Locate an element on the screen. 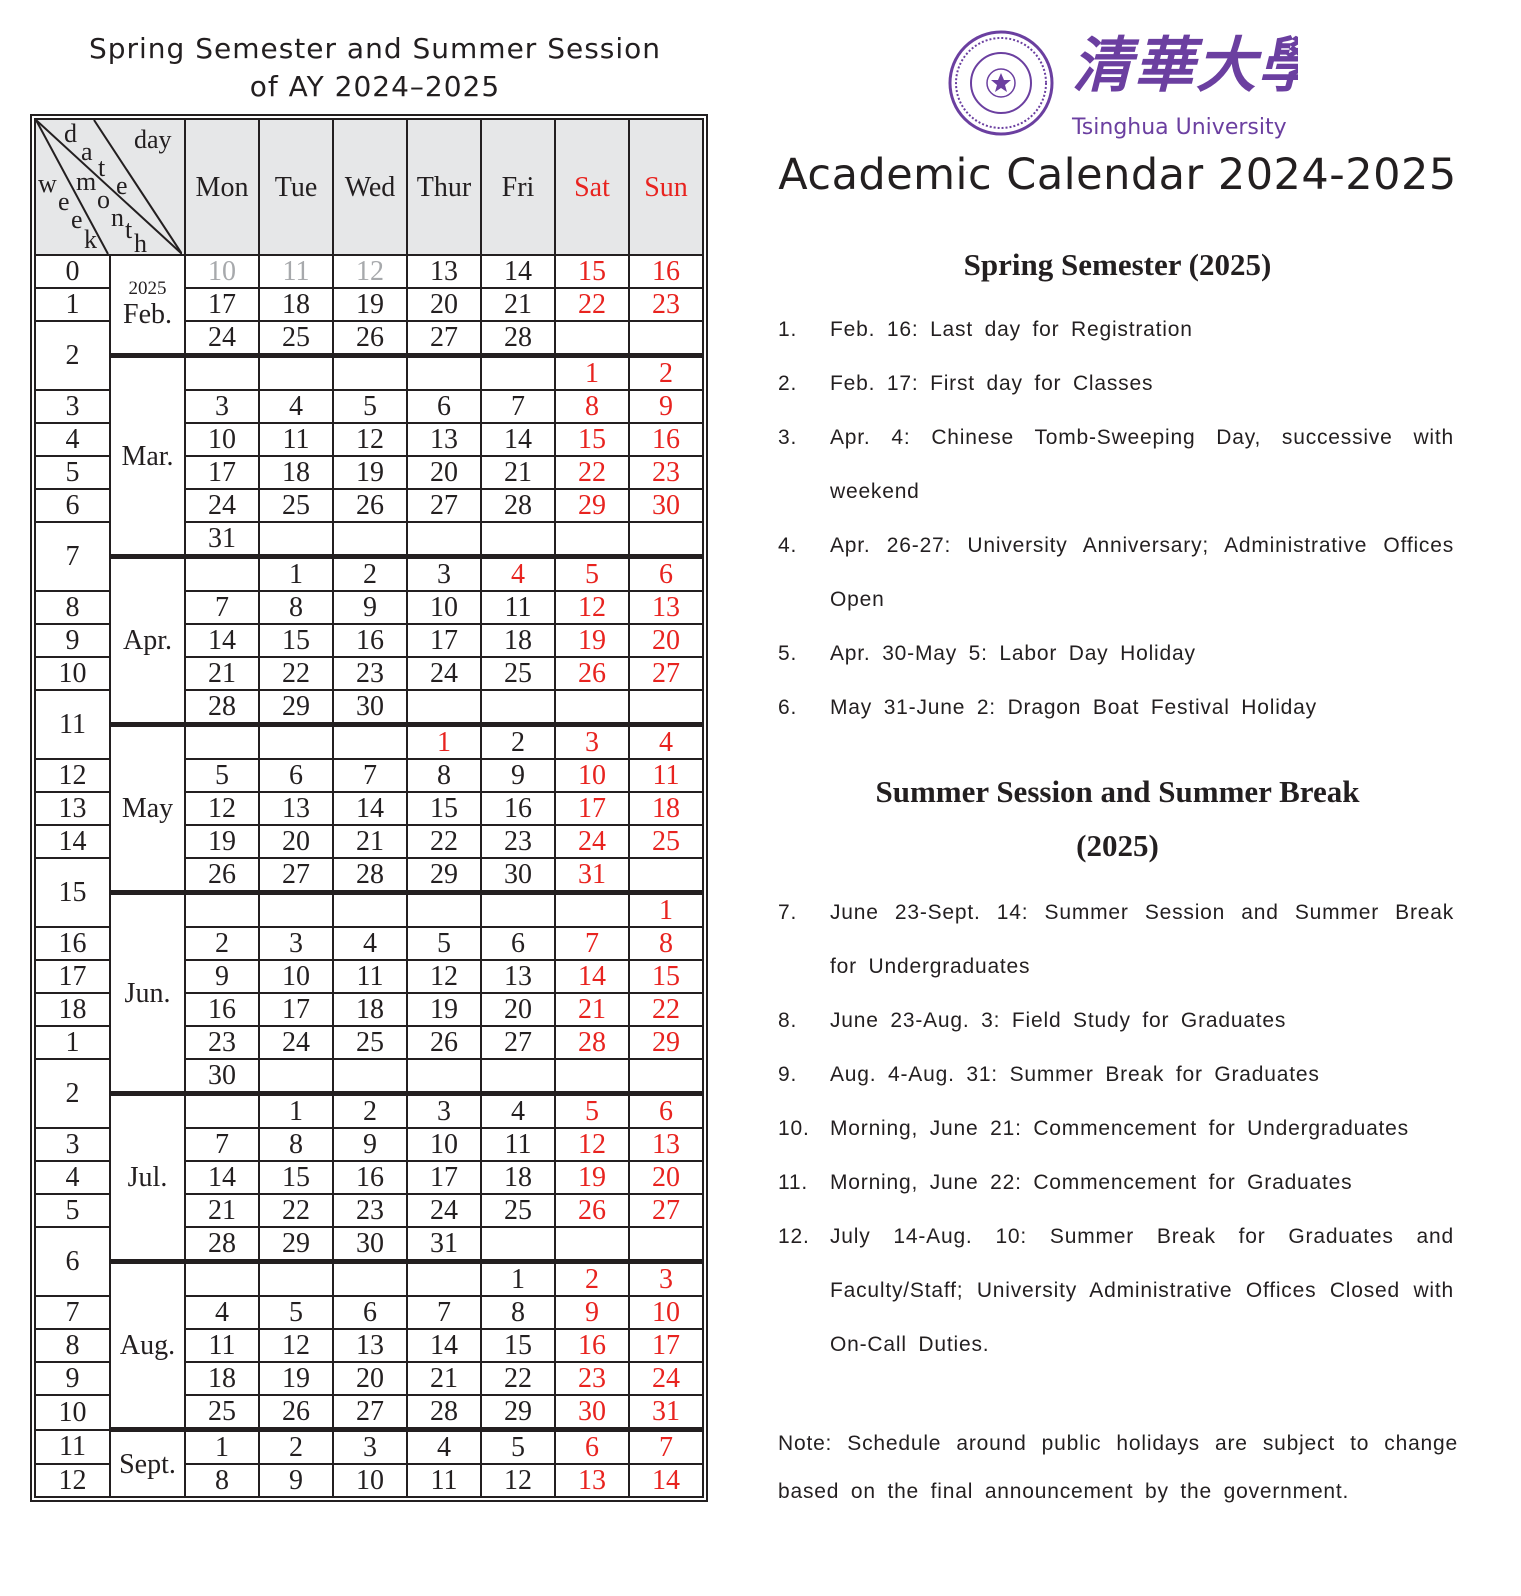 The image size is (1521, 1596). date-cell: 16 is located at coordinates (592, 1345).